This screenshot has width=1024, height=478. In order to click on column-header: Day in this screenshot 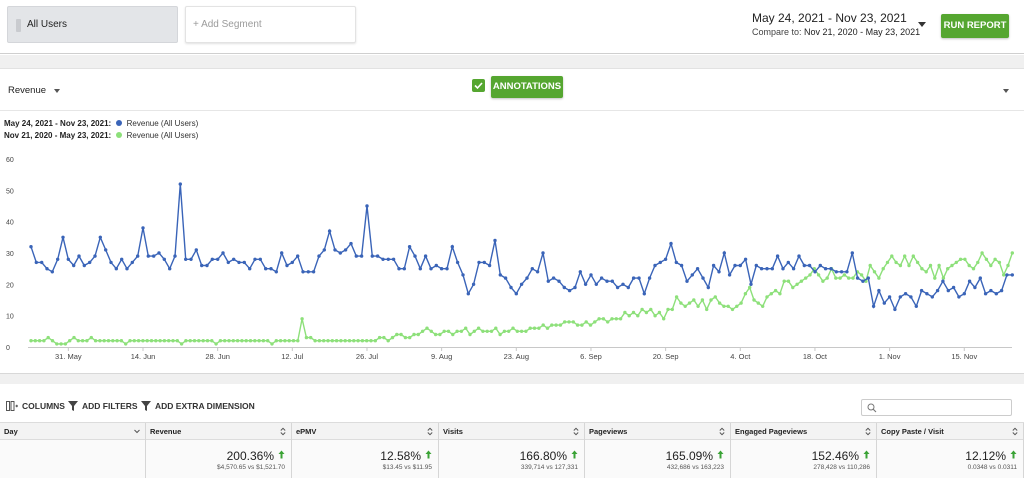, I will do `click(73, 432)`.